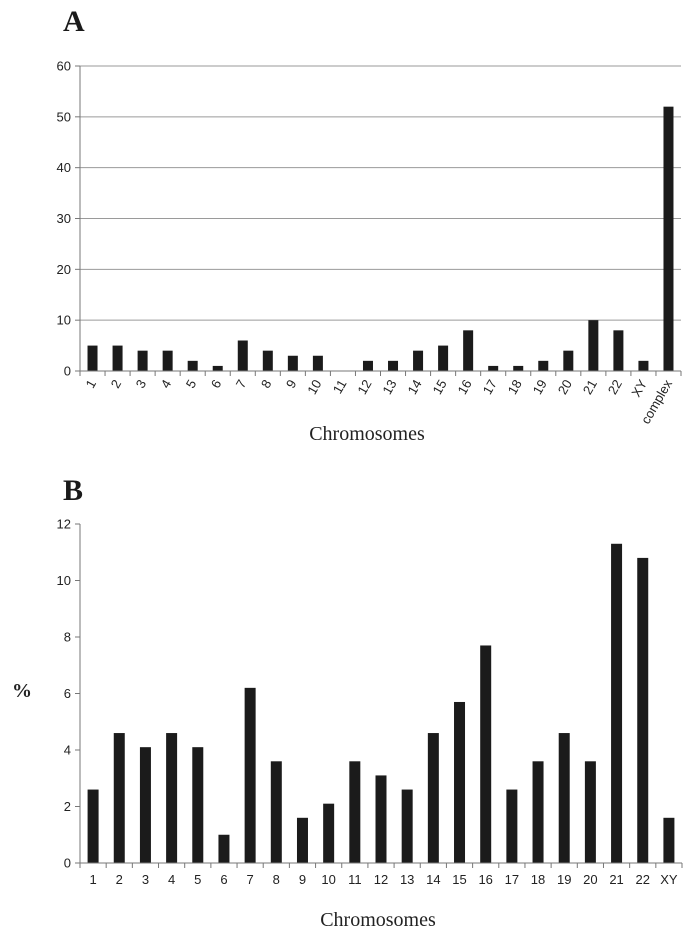  What do you see at coordinates (381, 879) in the screenshot?
I see `x-tick-label-b: 12` at bounding box center [381, 879].